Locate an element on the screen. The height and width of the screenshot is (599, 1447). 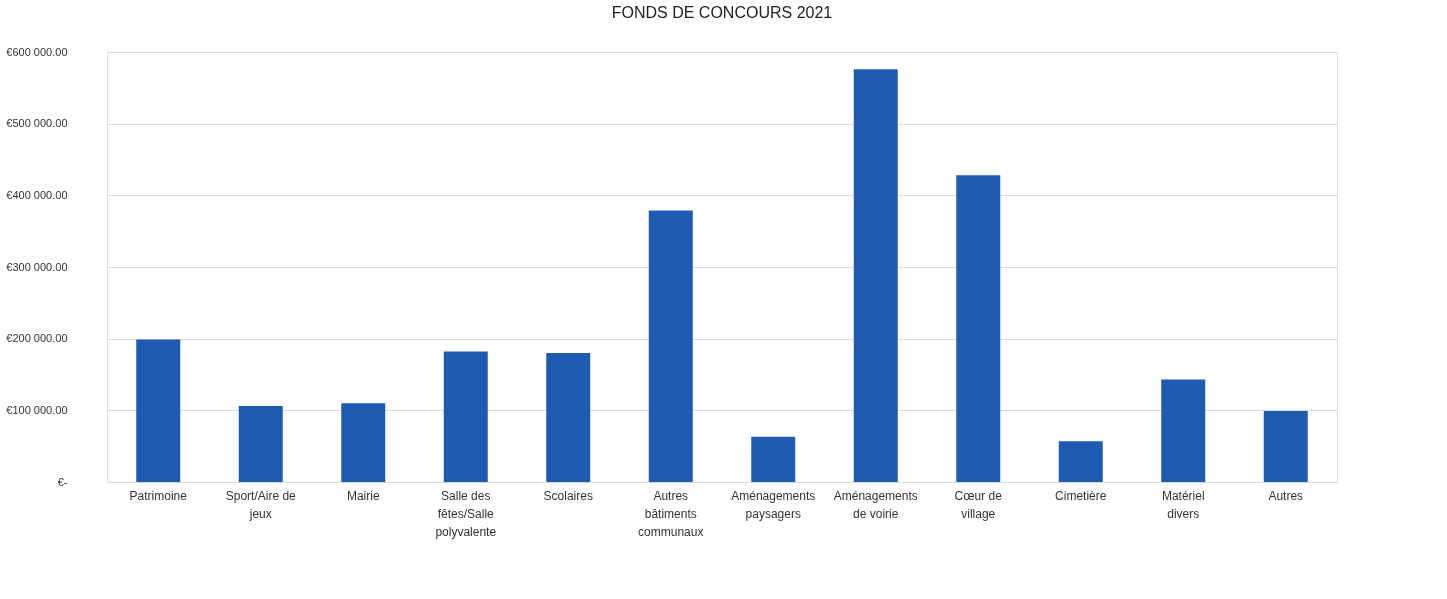
x-tick-label: Patrimoine is located at coordinates (158, 495).